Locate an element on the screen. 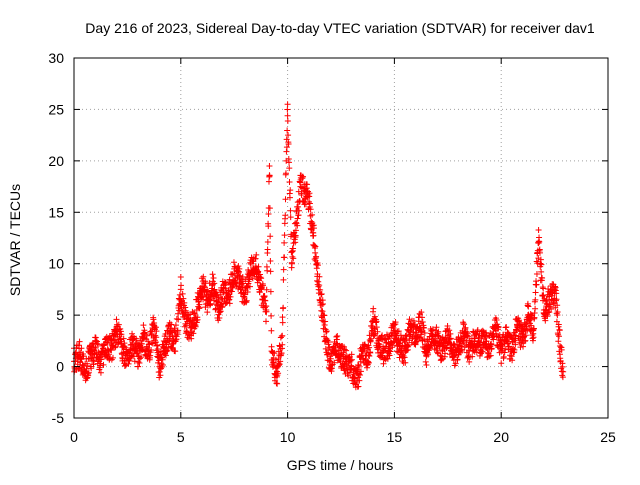 This screenshot has height=485, width=640. y-tick-label: 5 is located at coordinates (60, 315).